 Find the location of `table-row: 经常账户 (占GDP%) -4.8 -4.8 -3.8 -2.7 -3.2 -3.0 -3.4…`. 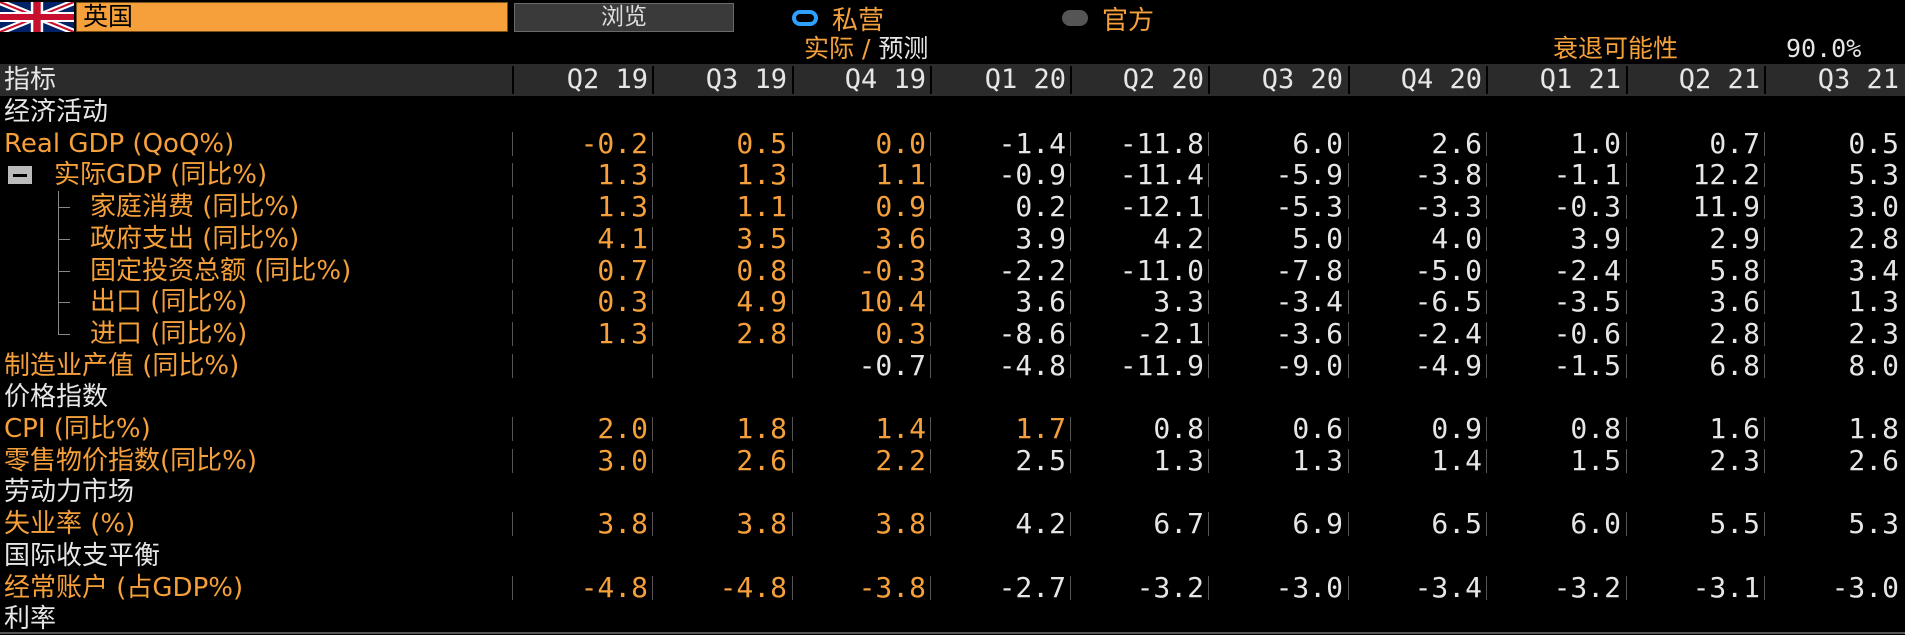

table-row: 经常账户 (占GDP%) -4.8 -4.8 -3.8 -2.7 -3.2 -3.0 -3.4… is located at coordinates (952, 587).